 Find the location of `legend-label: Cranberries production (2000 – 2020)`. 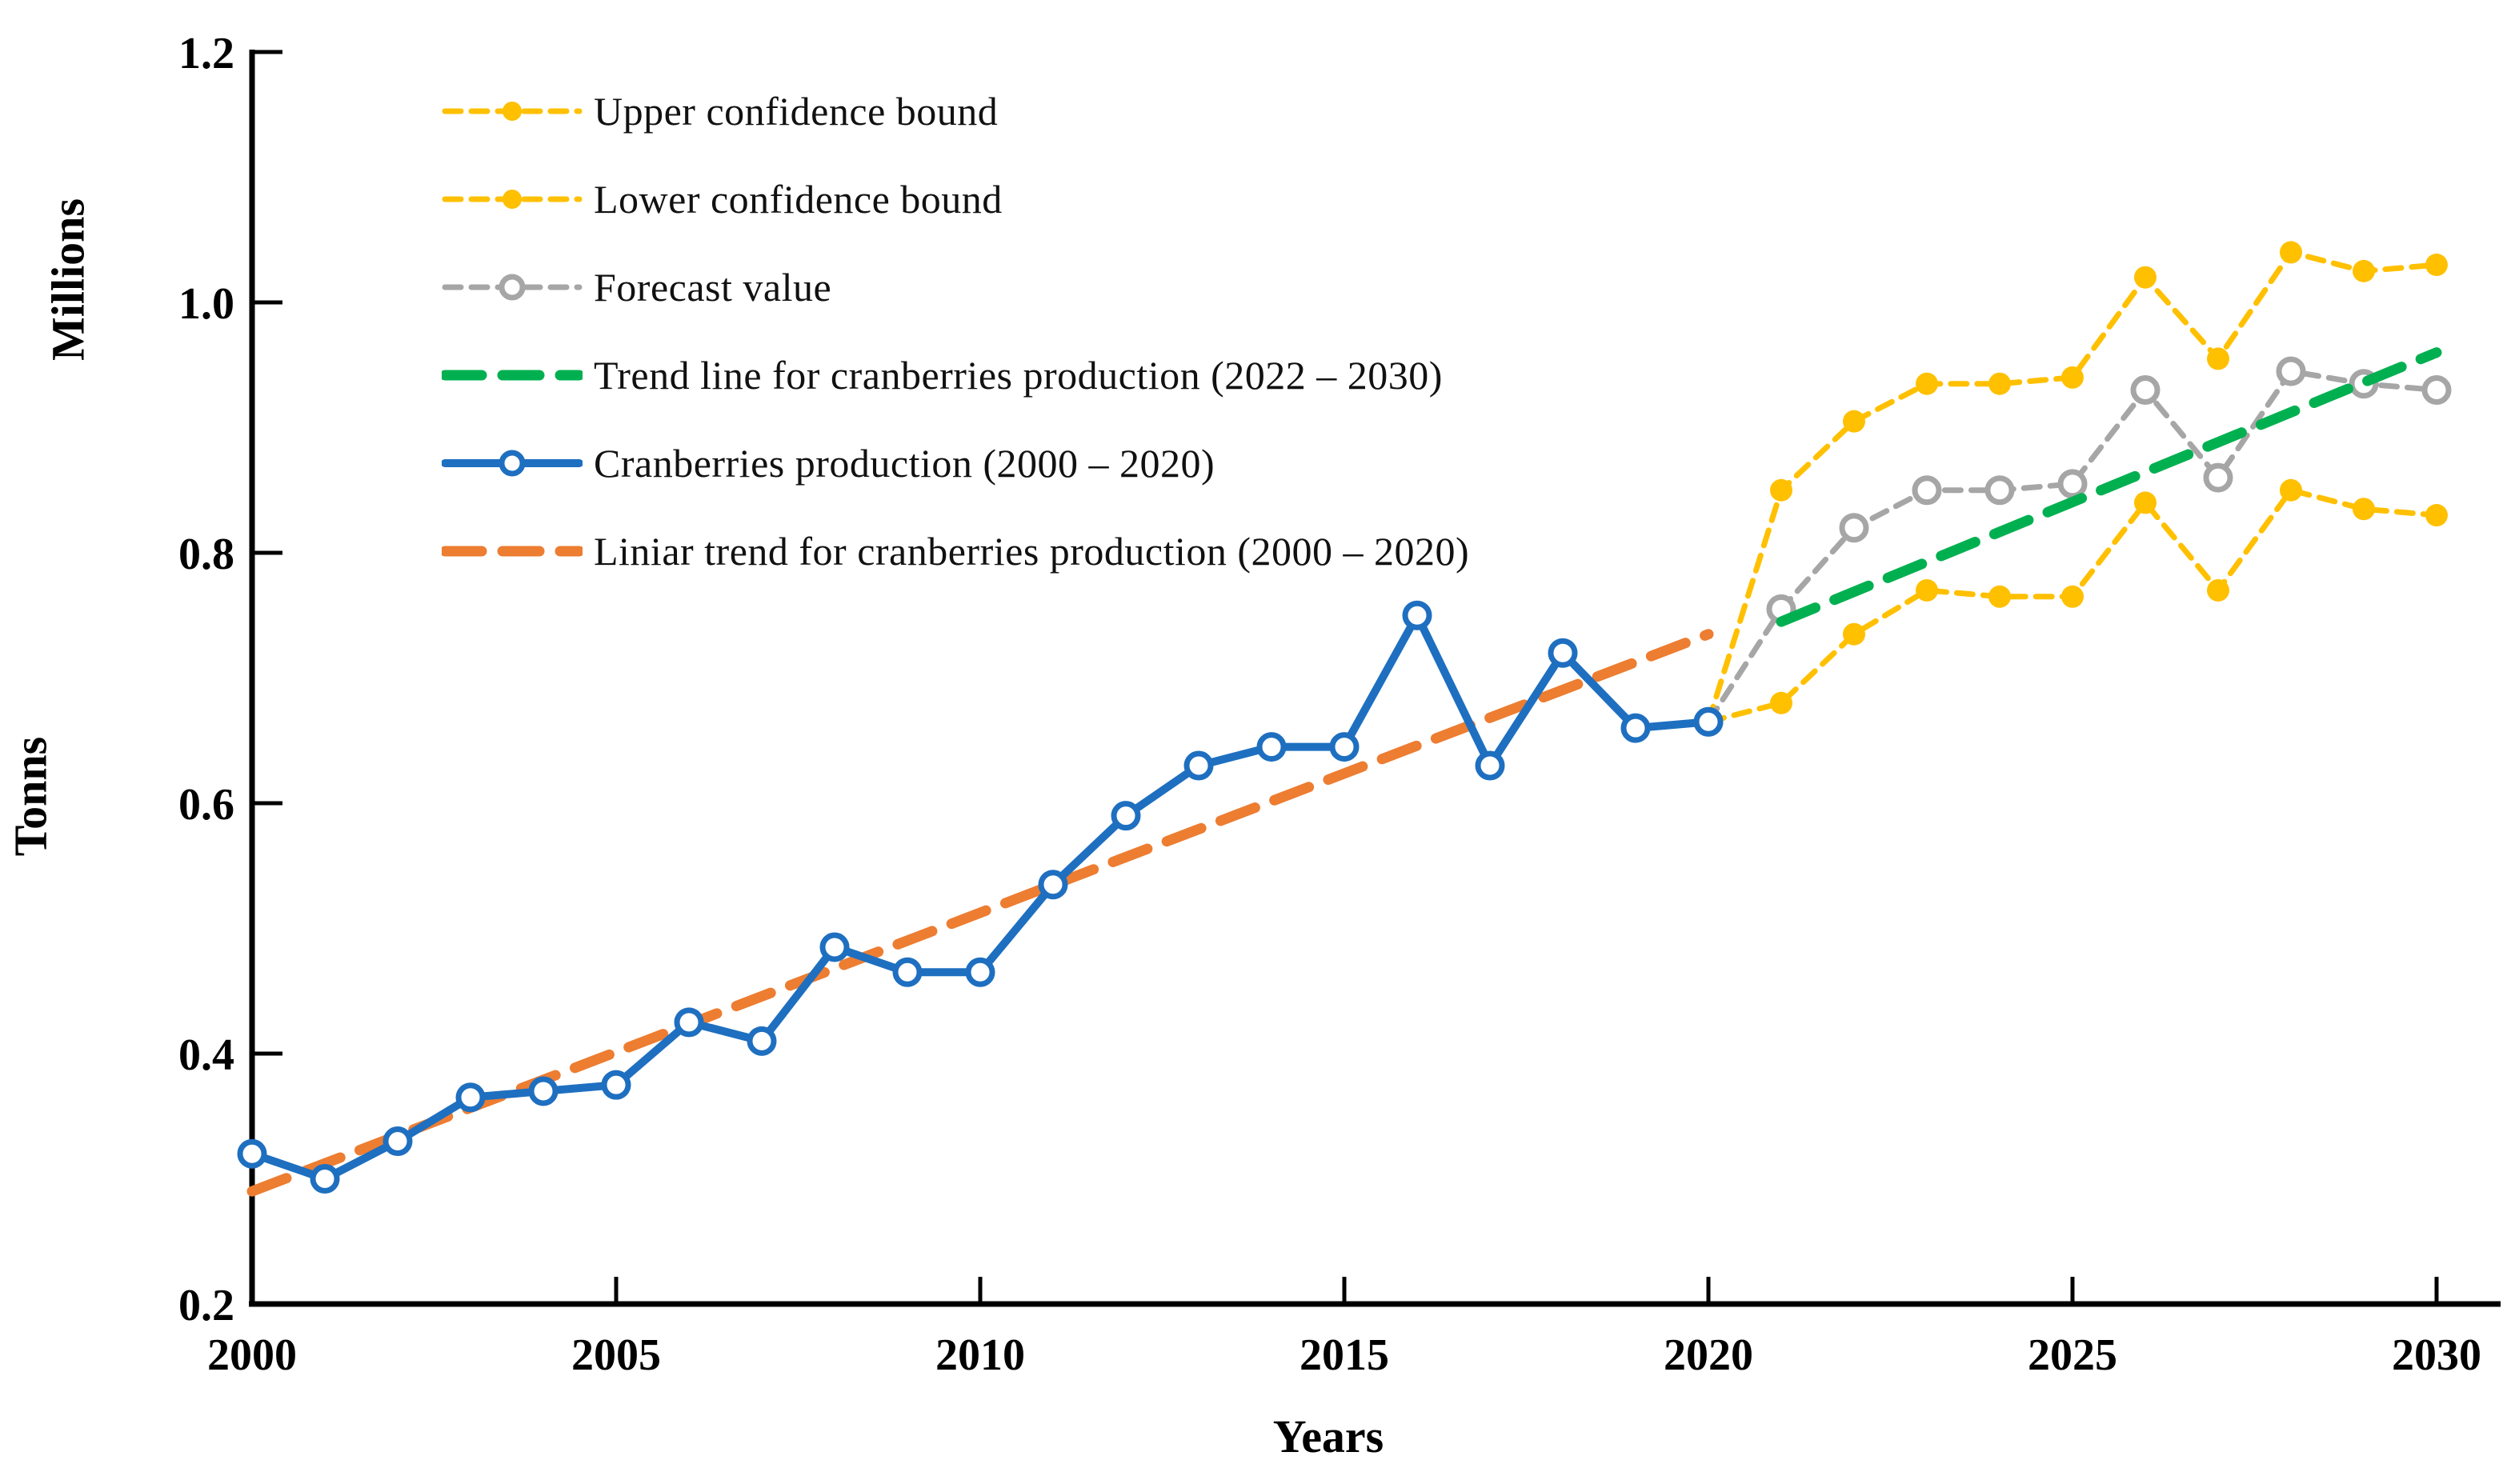

legend-label: Cranberries production (2000 – 2020) is located at coordinates (904, 463).